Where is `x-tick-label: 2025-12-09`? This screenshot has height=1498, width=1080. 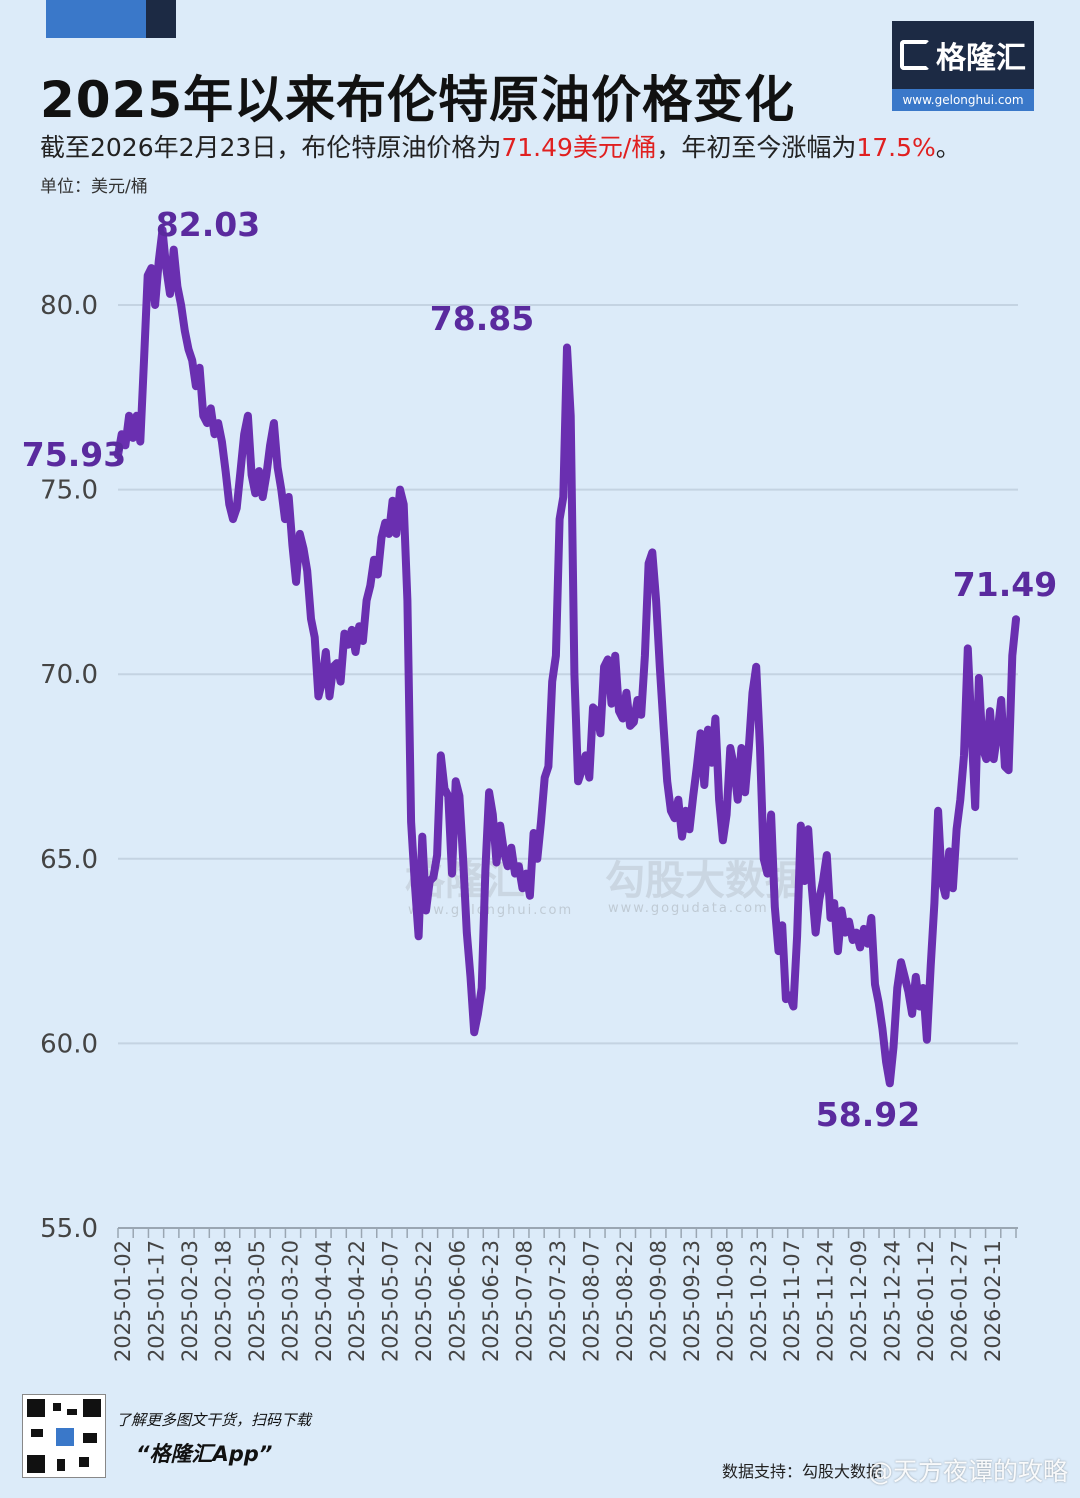 x-tick-label: 2025-12-09 is located at coordinates (859, 1301).